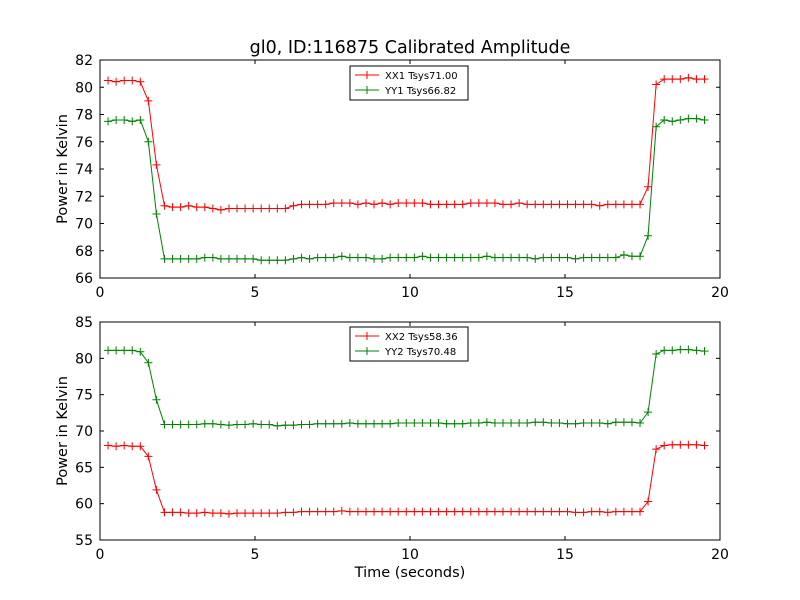 The height and width of the screenshot is (600, 800). Describe the element at coordinates (84, 323) in the screenshot. I see `y-tick-label: 85` at that location.